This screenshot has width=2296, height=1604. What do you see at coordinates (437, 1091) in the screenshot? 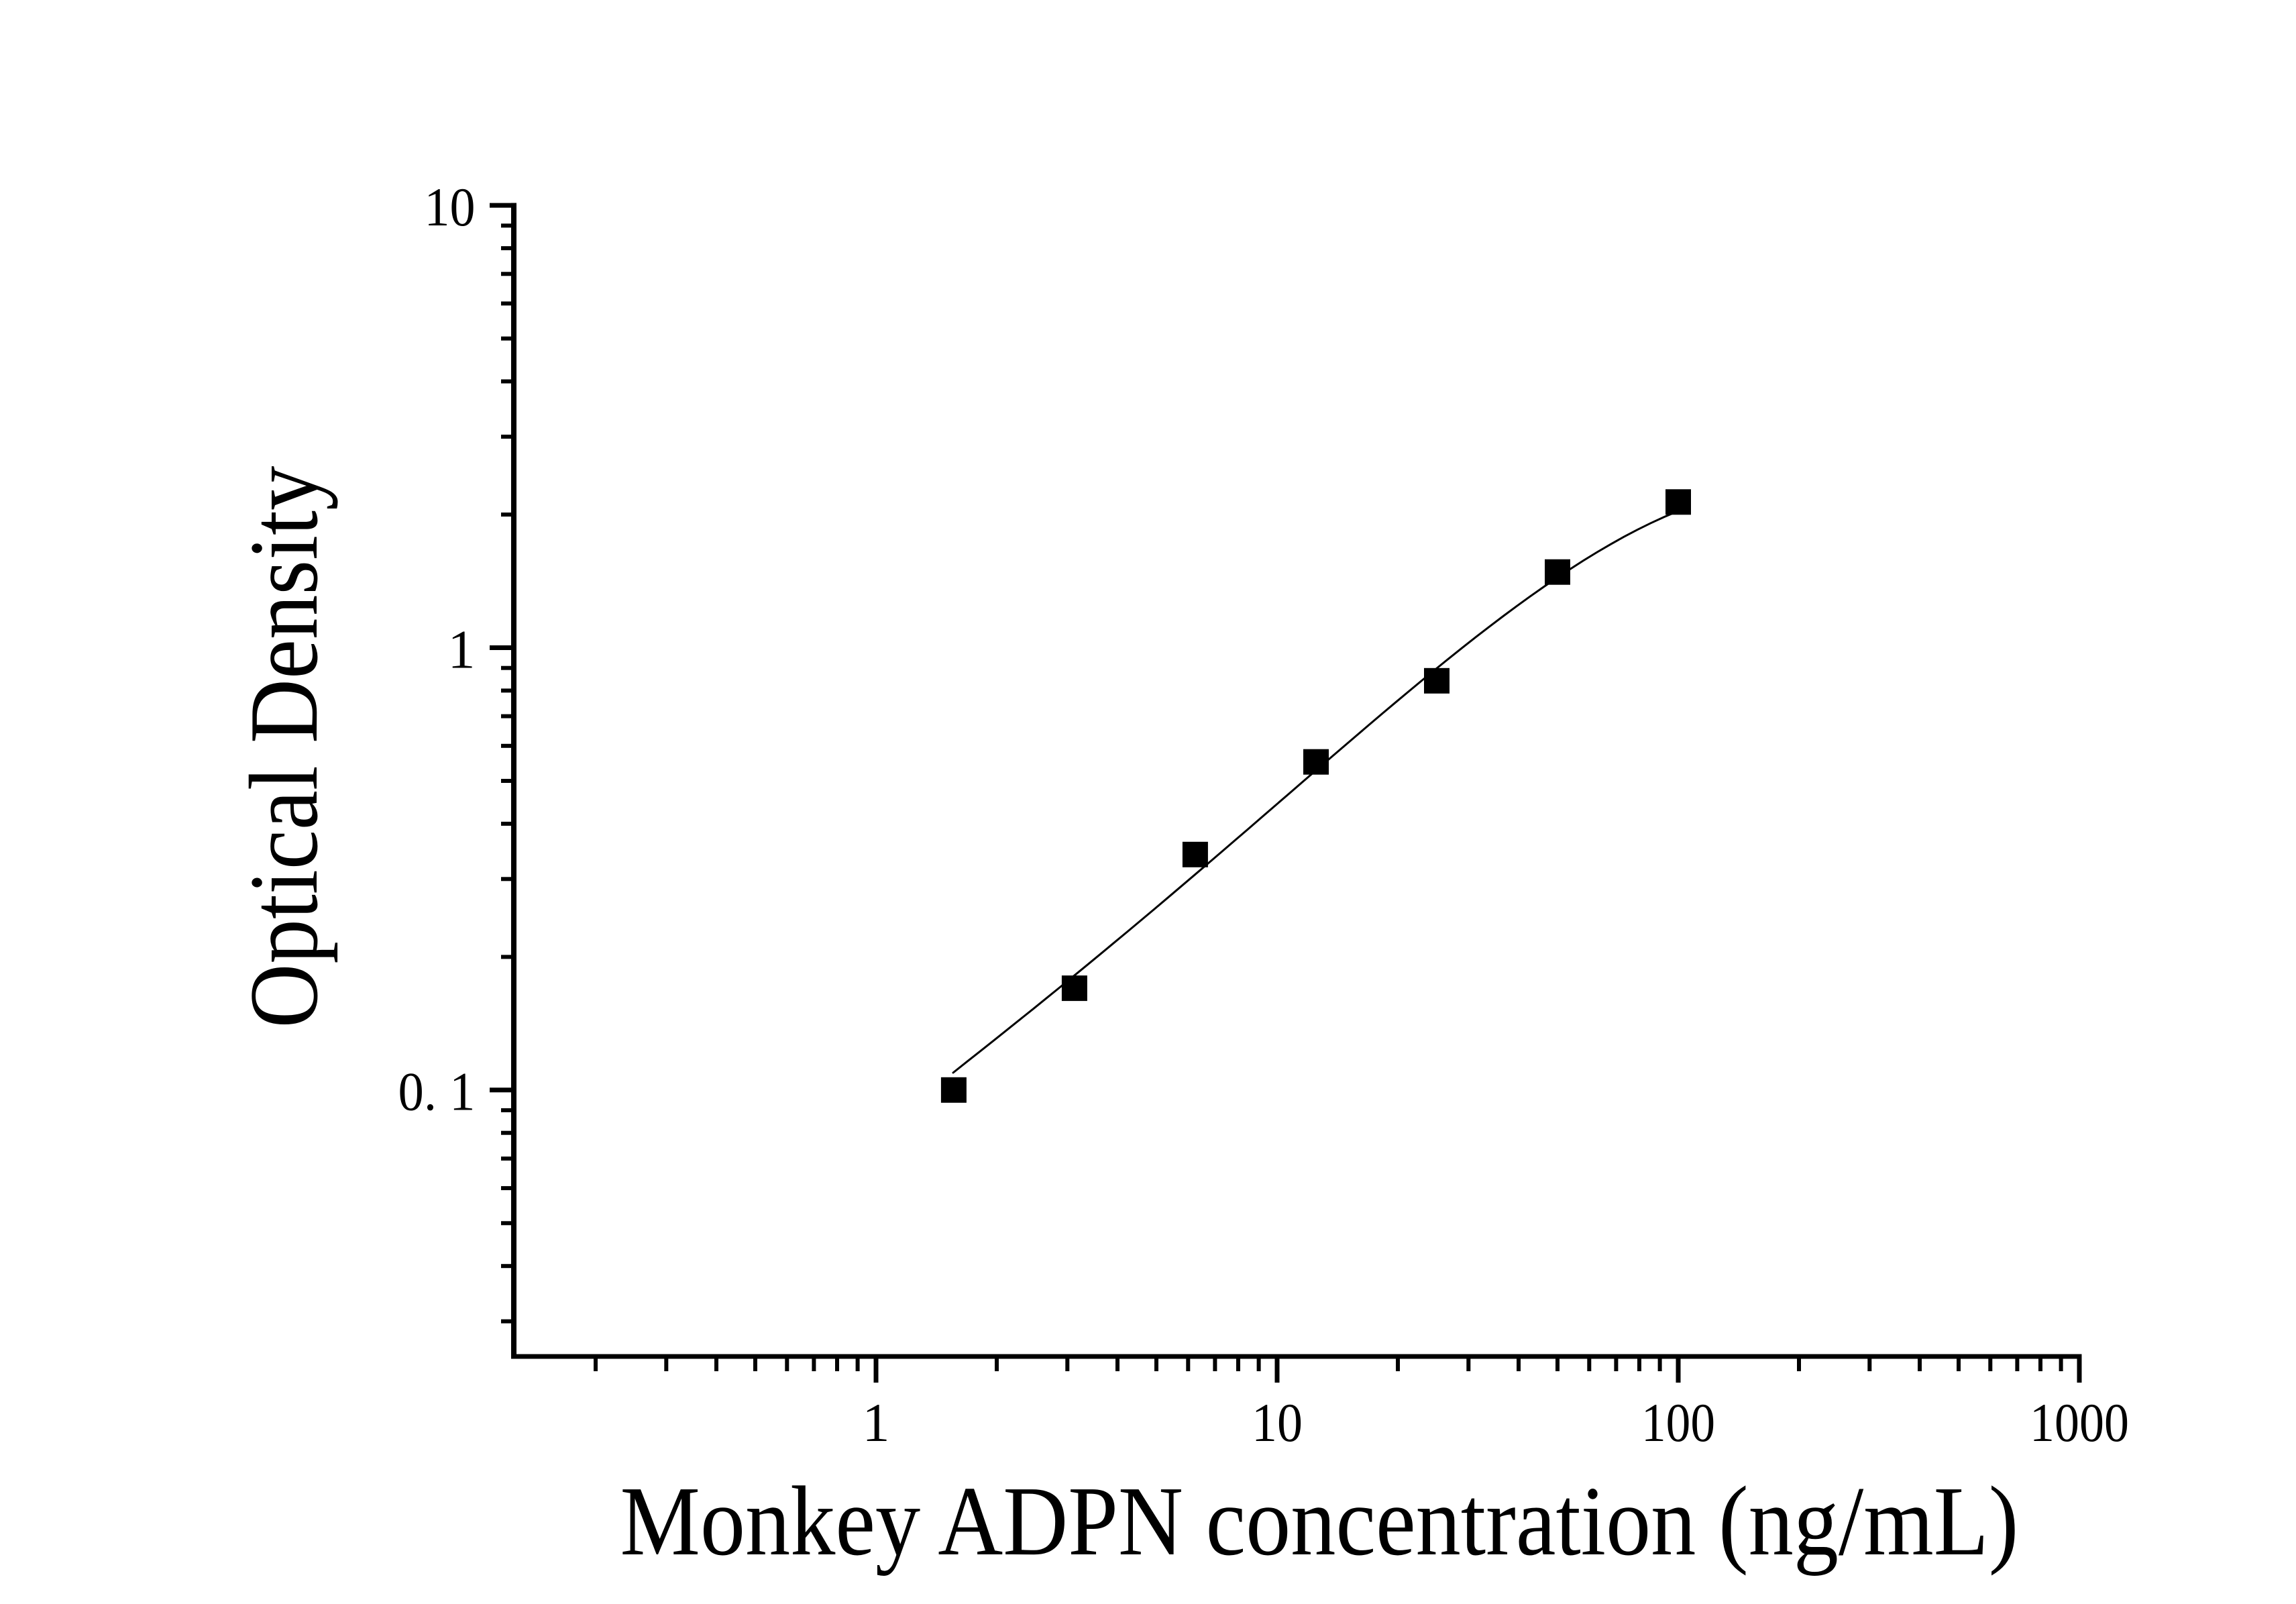
I see `svg-text: 0. 1` at bounding box center [437, 1091].